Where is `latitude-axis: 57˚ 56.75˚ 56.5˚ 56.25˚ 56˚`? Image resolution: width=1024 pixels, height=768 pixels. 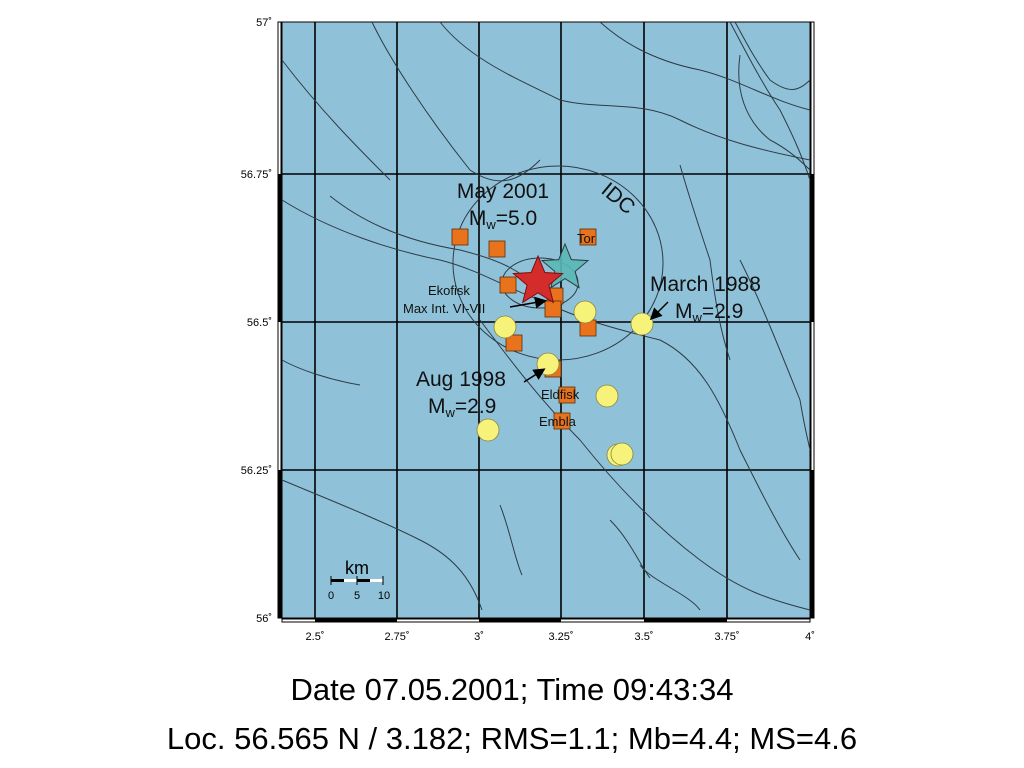
latitude-axis: 57˚ 56.75˚ 56.5˚ 56.25˚ 56˚ is located at coordinates (256, 321).